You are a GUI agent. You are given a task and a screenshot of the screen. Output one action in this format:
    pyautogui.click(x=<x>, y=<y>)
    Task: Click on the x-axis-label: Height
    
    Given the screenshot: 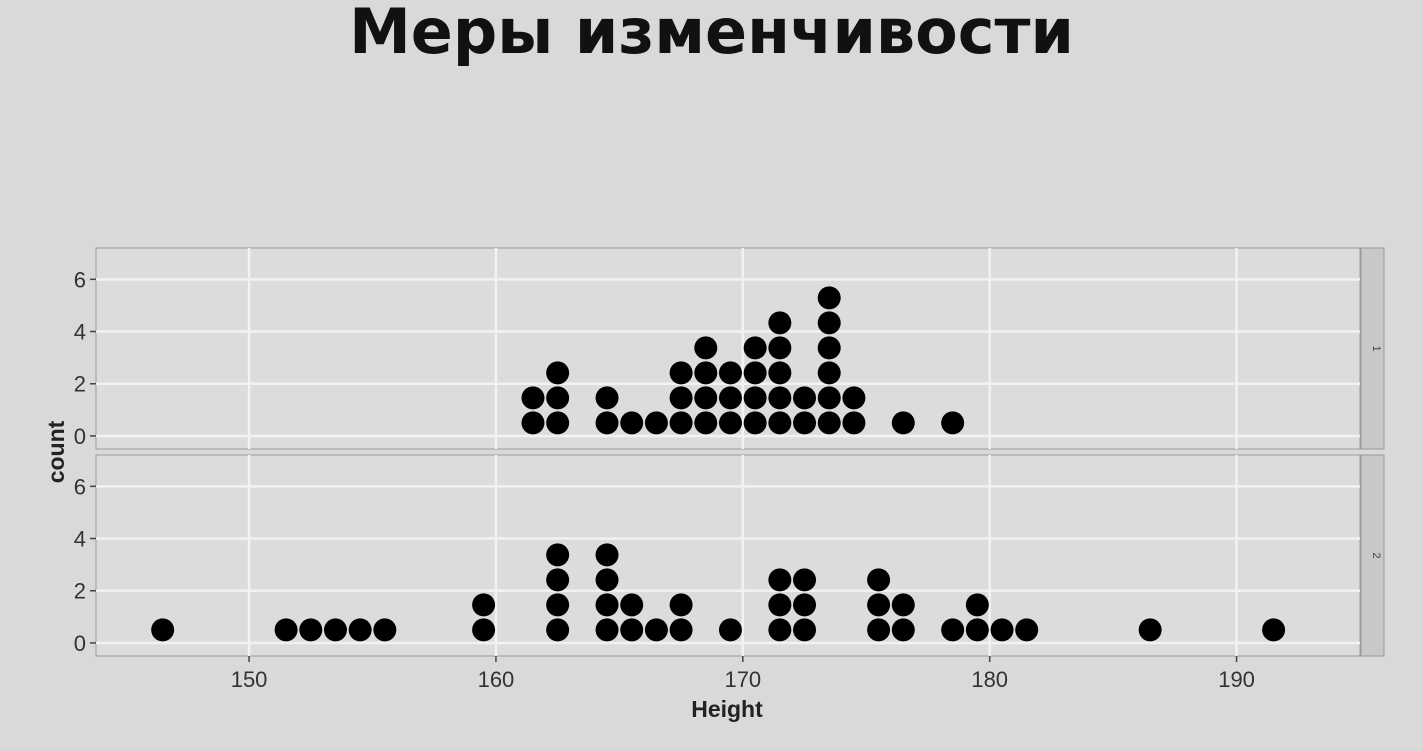 What is the action you would take?
    pyautogui.click(x=727, y=709)
    